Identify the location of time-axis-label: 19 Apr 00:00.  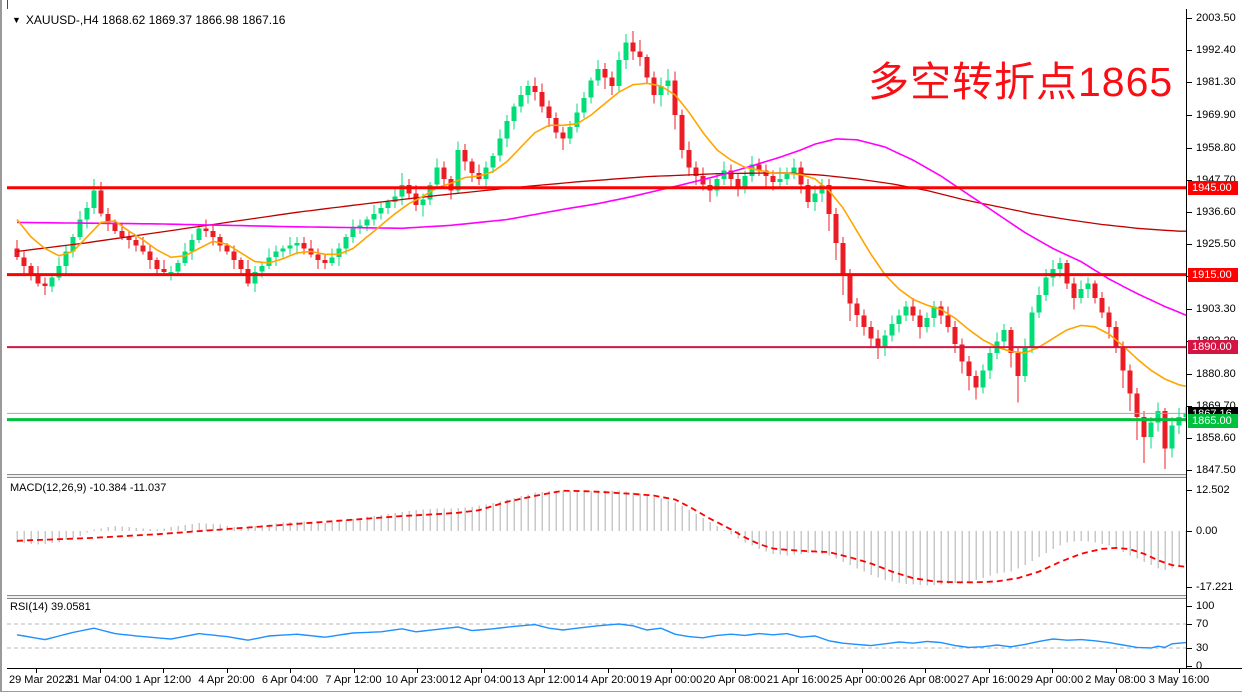
(671, 680).